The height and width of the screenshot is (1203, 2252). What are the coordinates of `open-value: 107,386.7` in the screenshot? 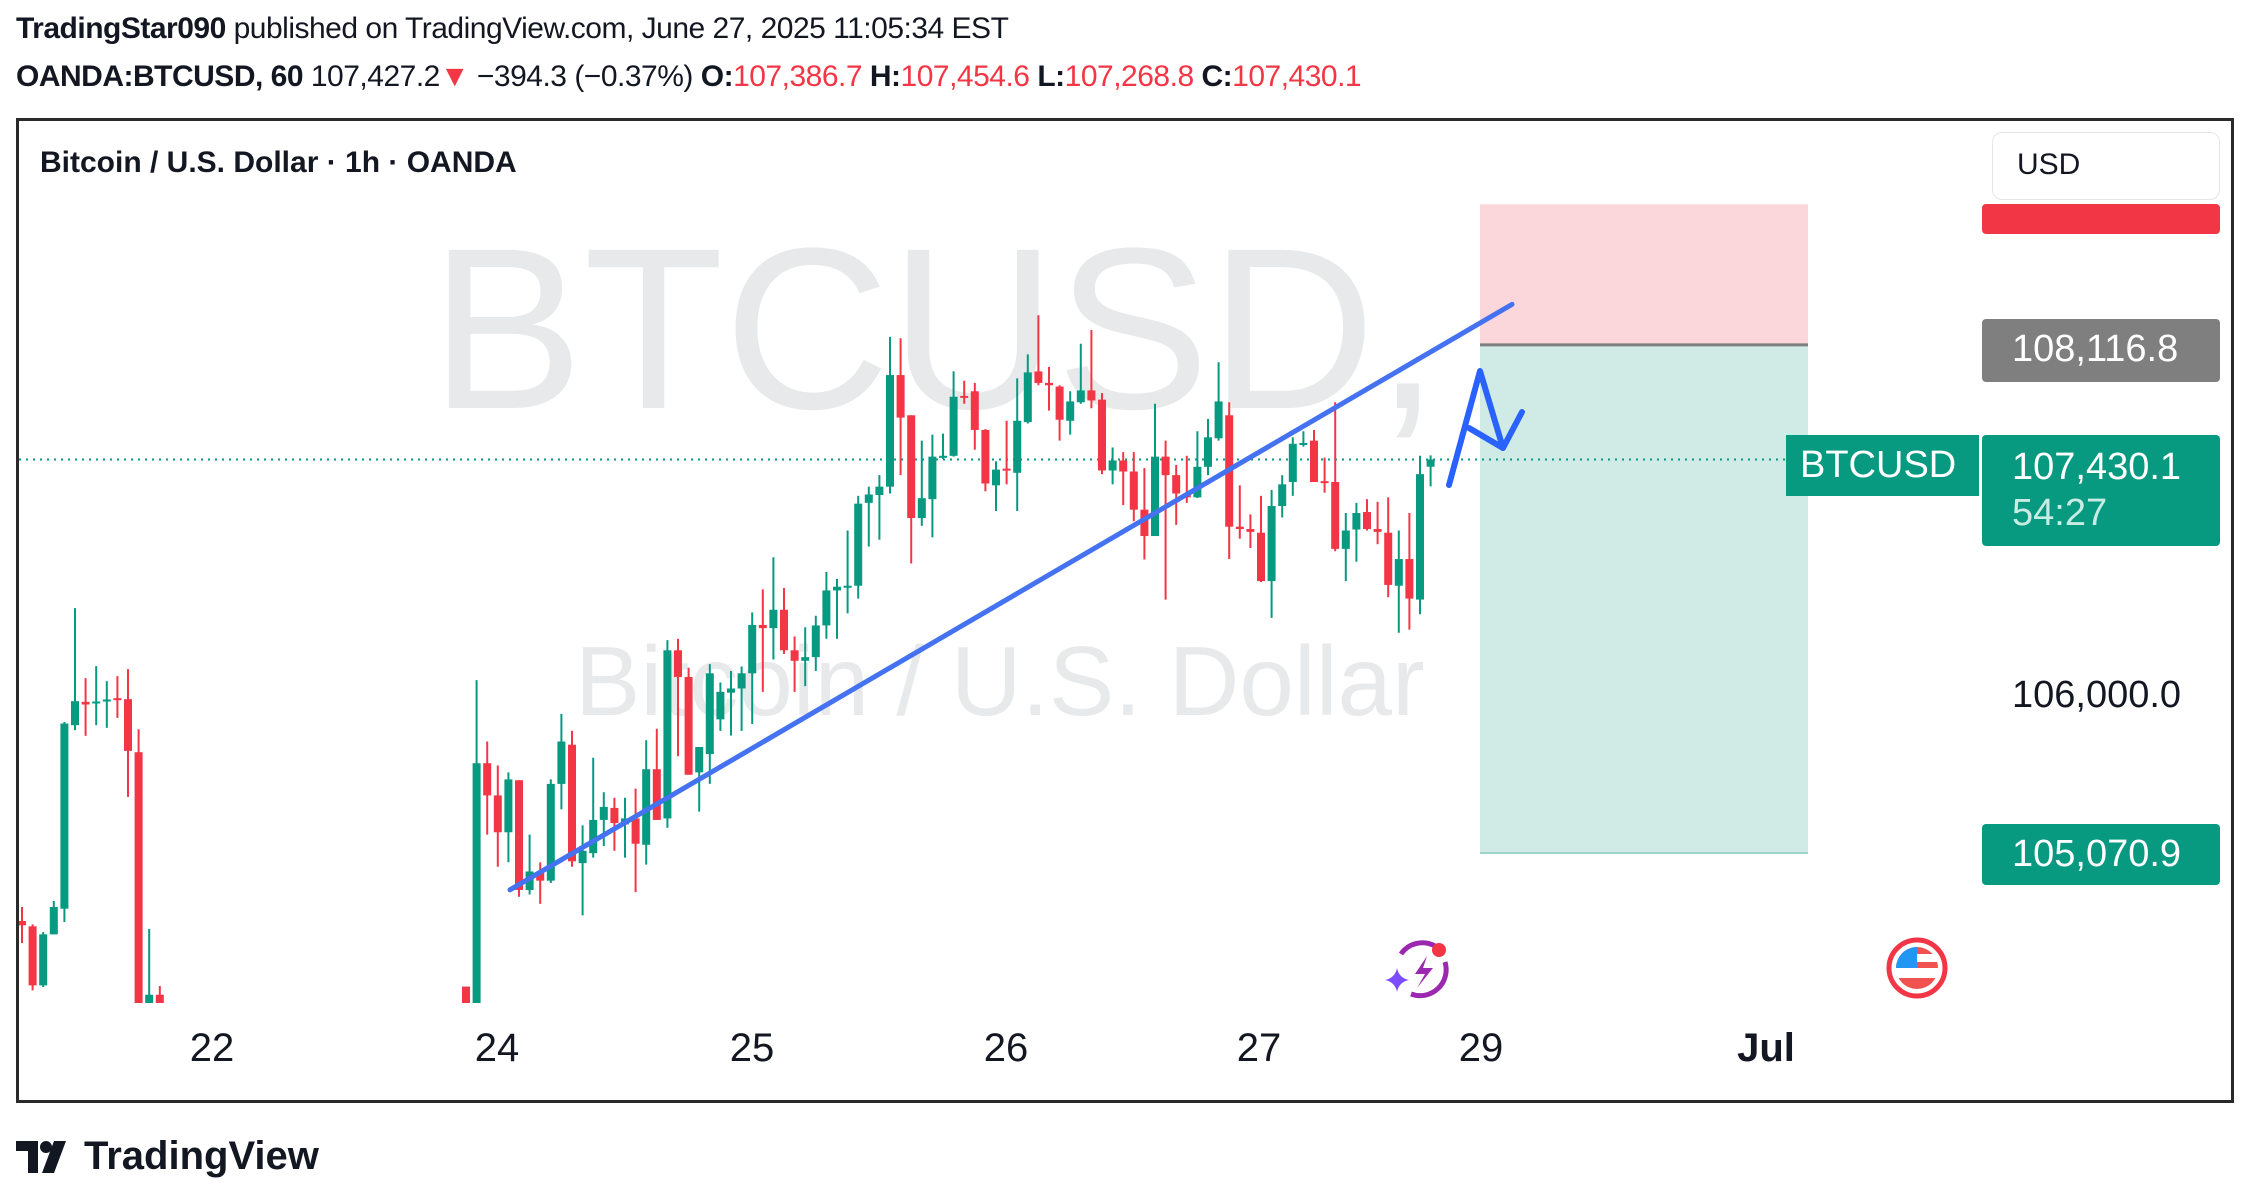 It's located at (798, 76).